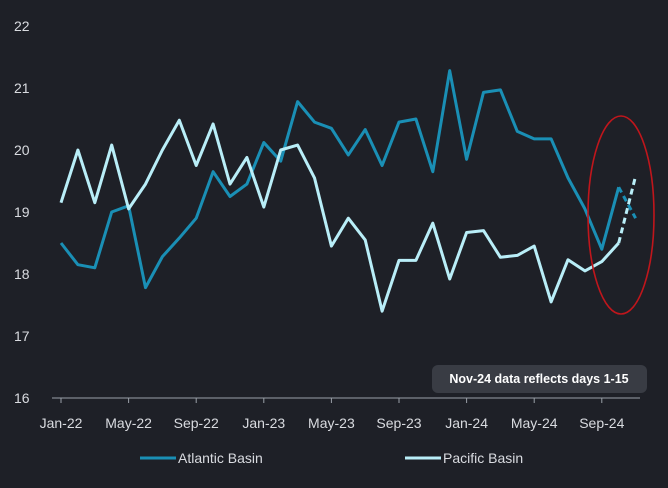 The height and width of the screenshot is (488, 668). What do you see at coordinates (196, 423) in the screenshot?
I see `x-tick-label: Sep-22` at bounding box center [196, 423].